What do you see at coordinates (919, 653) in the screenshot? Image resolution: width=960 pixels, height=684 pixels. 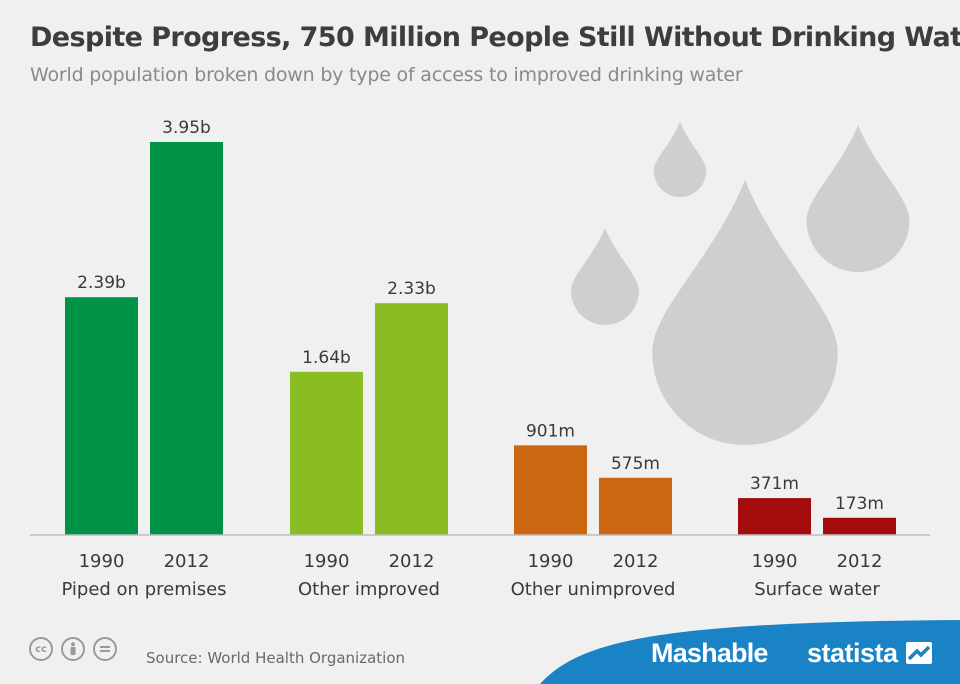 I see `statista-logo-icon` at bounding box center [919, 653].